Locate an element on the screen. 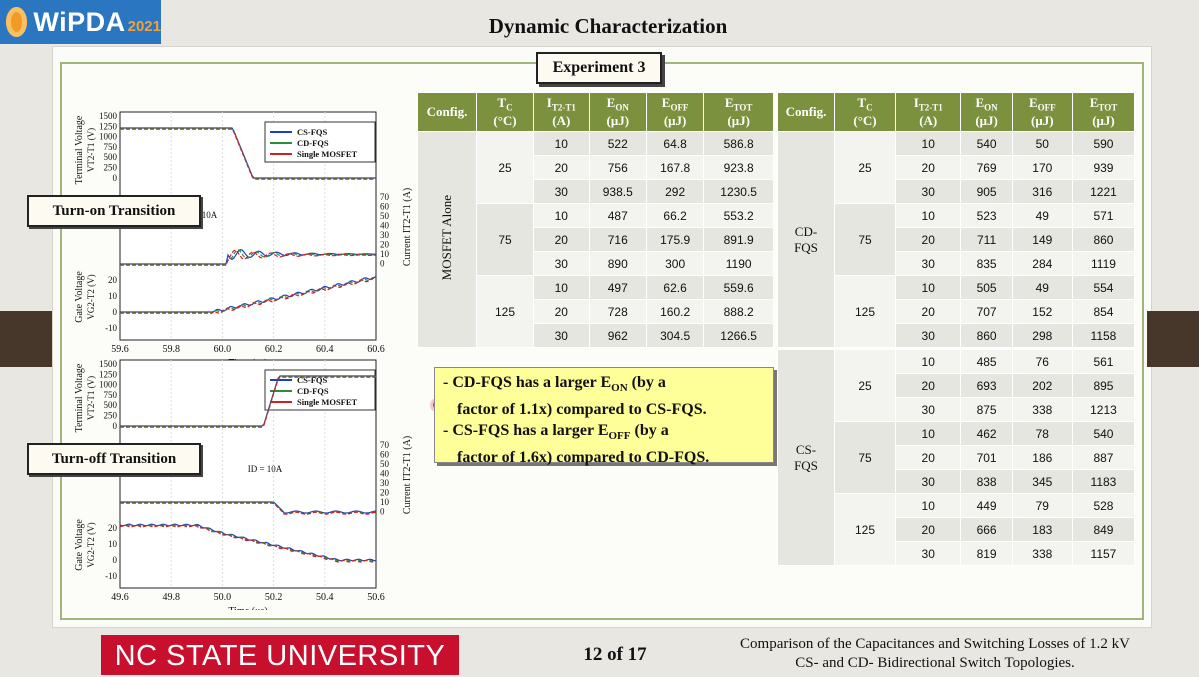 The height and width of the screenshot is (677, 1199). table-cell: 50 is located at coordinates (1042, 143).